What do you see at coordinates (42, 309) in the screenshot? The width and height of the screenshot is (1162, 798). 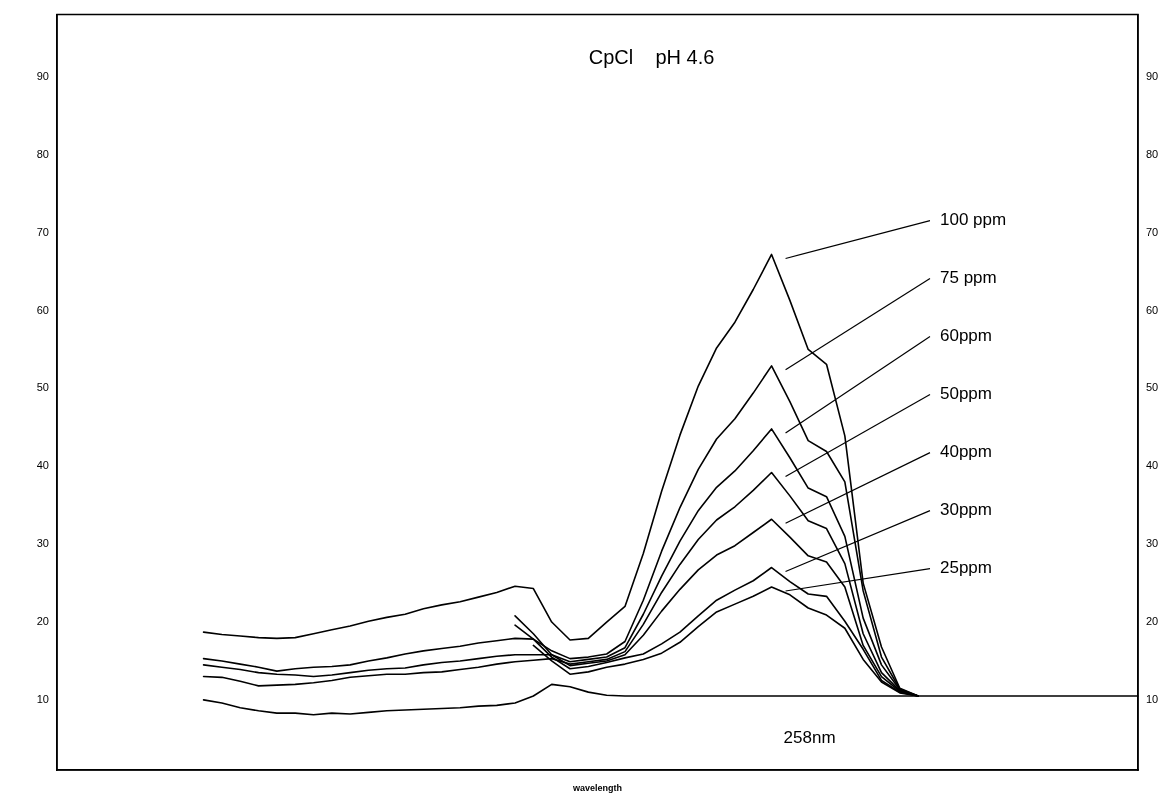 I see `y-tick-label: 60` at bounding box center [42, 309].